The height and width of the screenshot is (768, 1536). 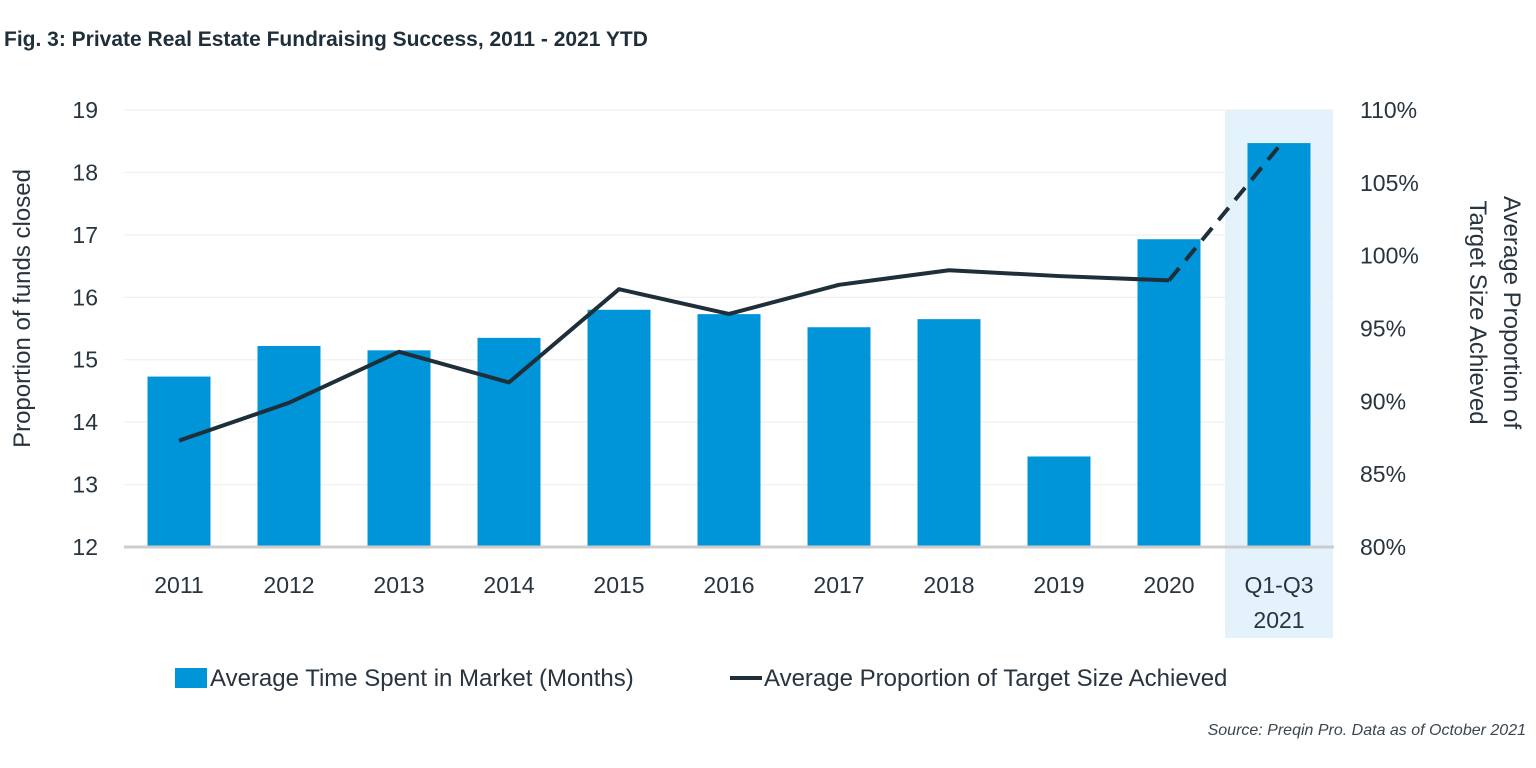 I want to click on bar-2016, so click(x=729, y=430).